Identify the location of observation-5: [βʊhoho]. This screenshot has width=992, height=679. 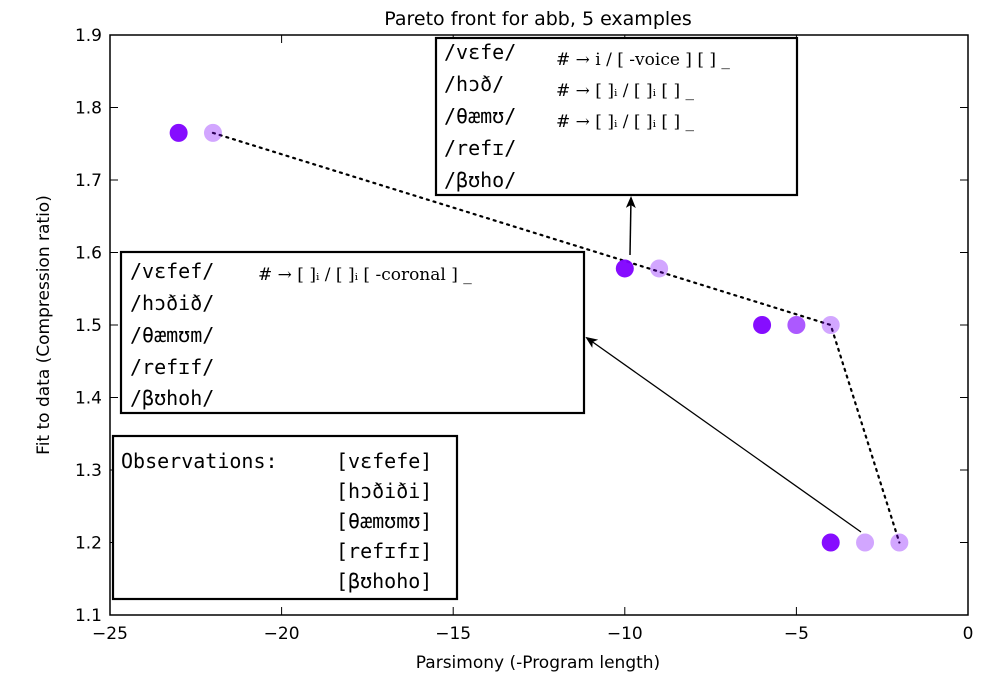
(384, 581).